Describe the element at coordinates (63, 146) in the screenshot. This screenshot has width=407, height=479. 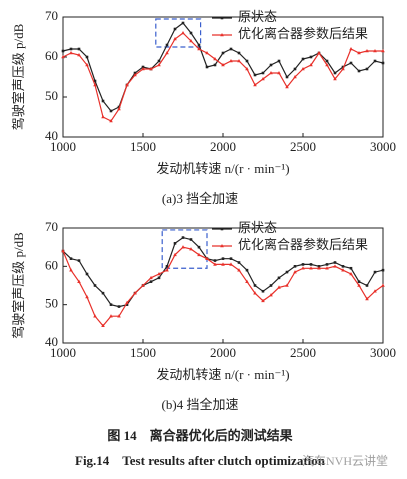
I see `x-tick-label: 1000` at that location.